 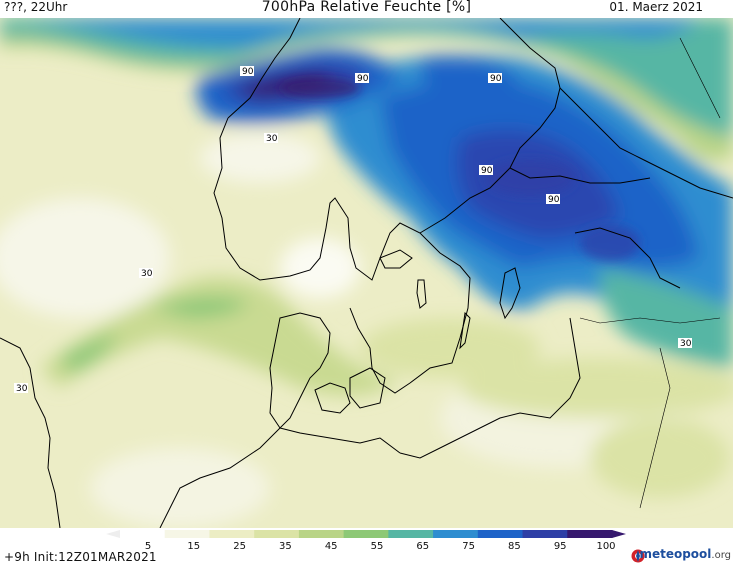 I want to click on colorbar-tick-label: 55, so click(x=377, y=546).